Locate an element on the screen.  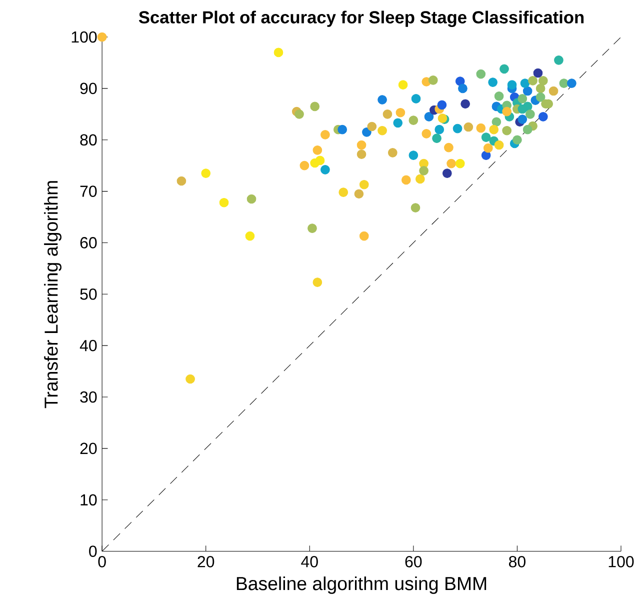
y-tick-label: 10 is located at coordinates (88, 500).